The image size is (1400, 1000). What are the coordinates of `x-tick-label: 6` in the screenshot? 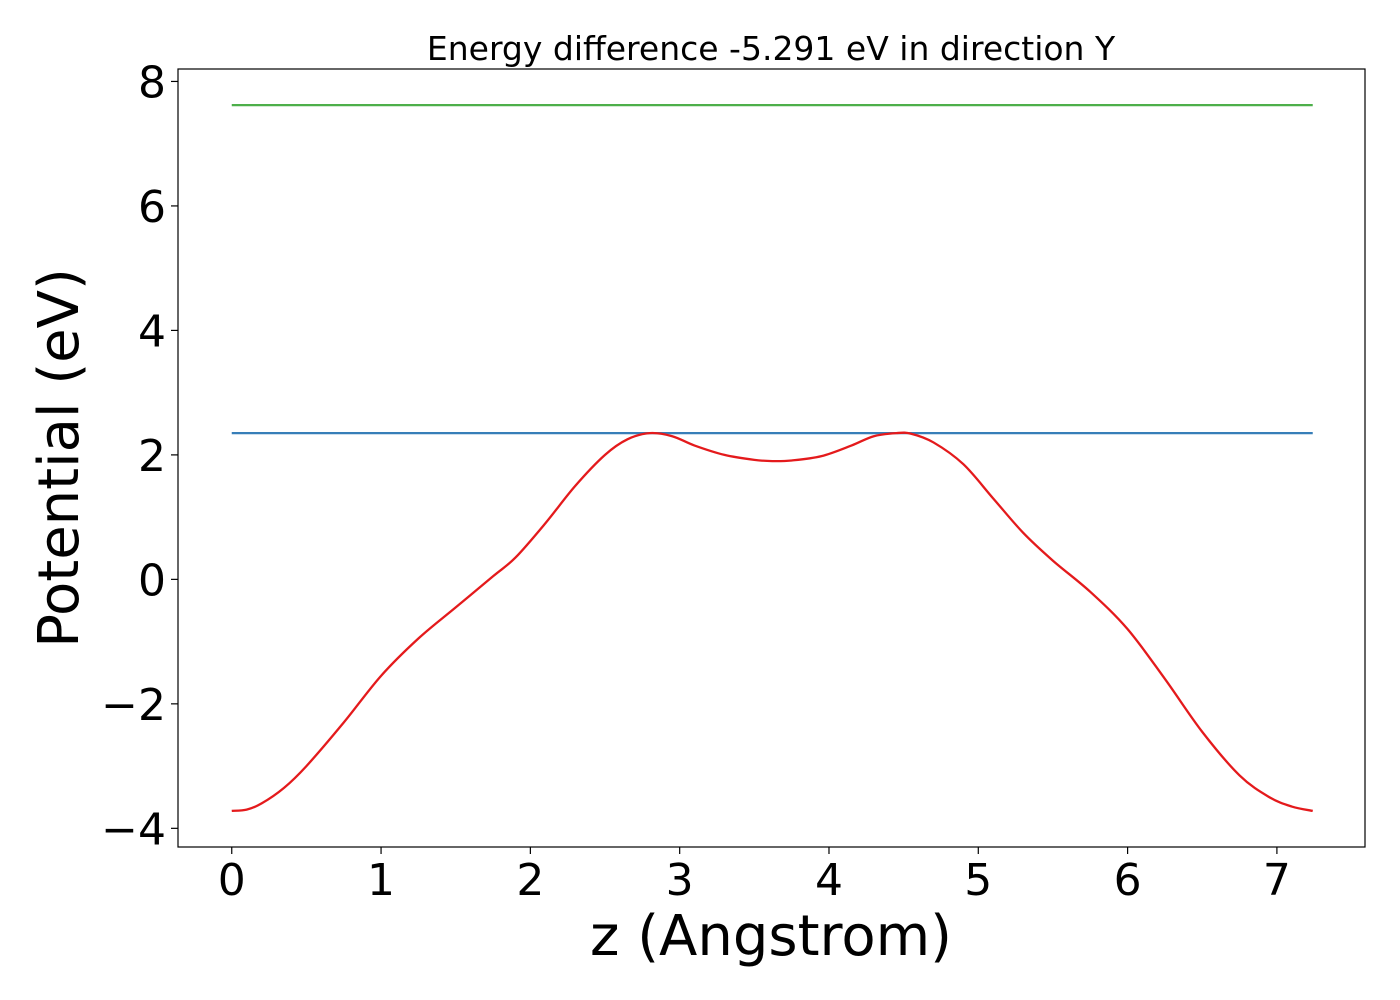 It's located at (1128, 880).